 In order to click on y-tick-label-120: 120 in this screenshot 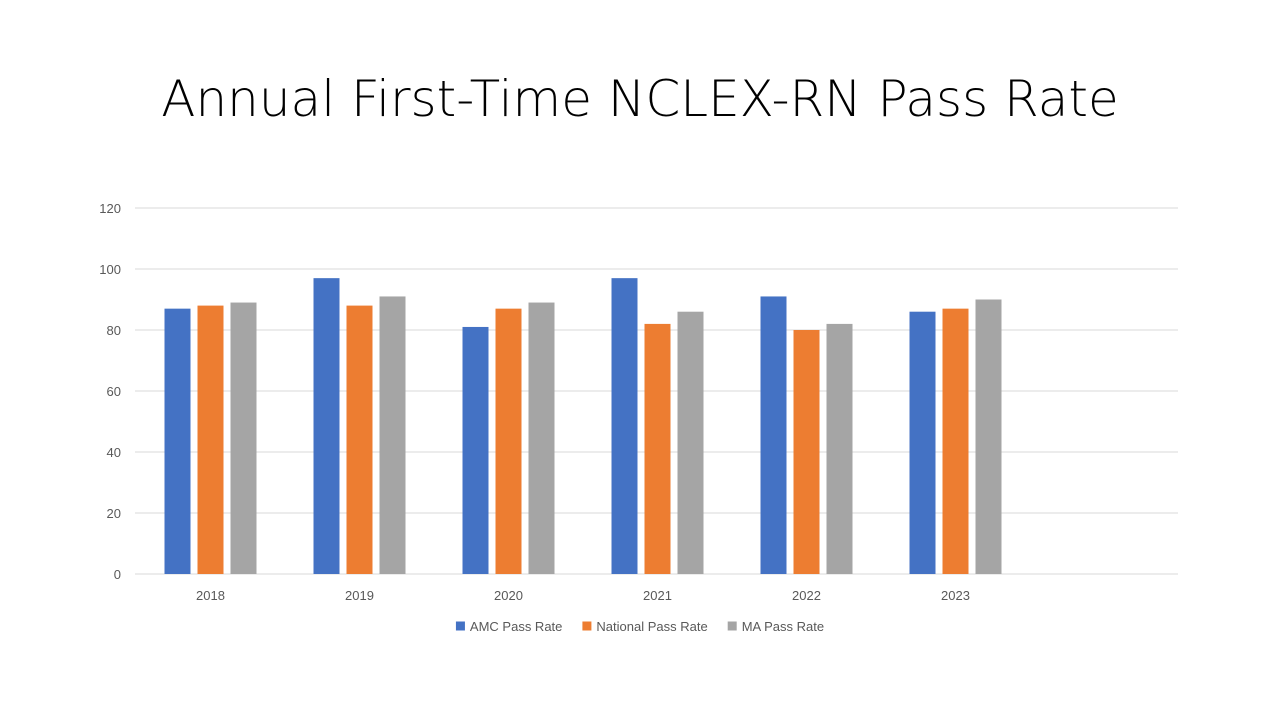, I will do `click(110, 208)`.